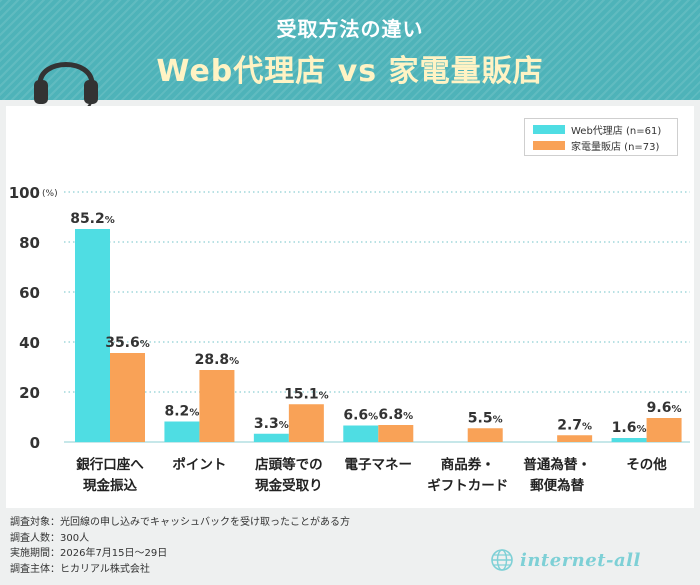  I want to click on data-label: 28.8%, so click(217, 360).